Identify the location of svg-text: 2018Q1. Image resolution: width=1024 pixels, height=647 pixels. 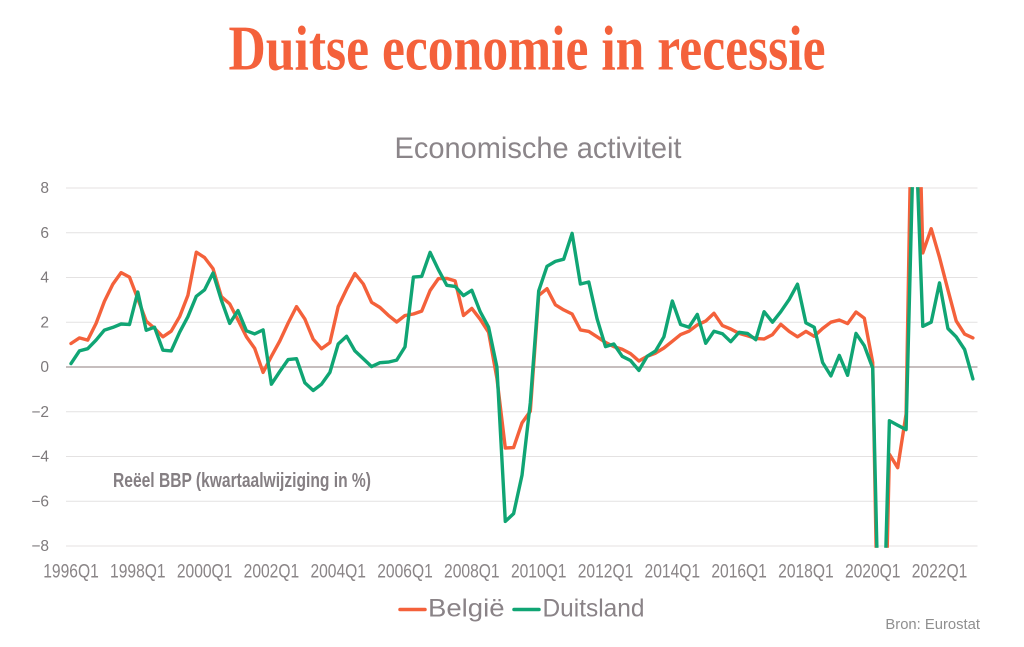
(806, 572).